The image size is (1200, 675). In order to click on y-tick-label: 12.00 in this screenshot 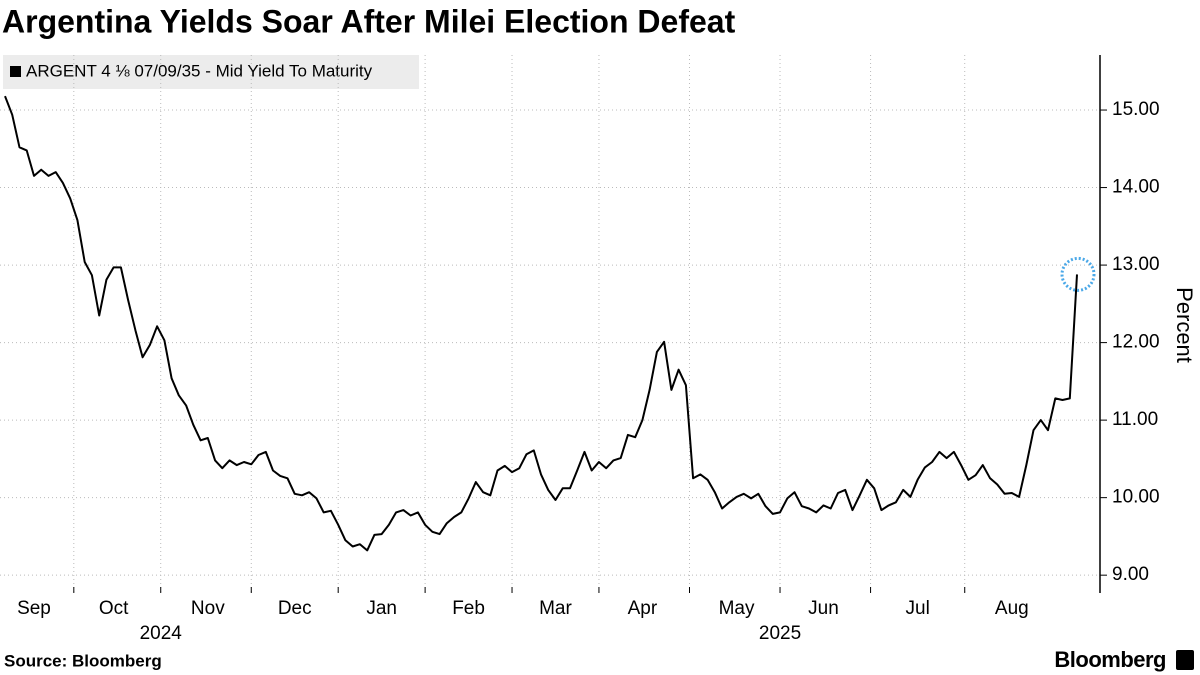, I will do `click(1136, 342)`.